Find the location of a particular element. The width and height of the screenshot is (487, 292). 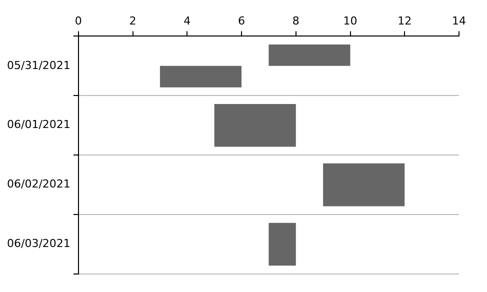

x-tick-label: 12 is located at coordinates (405, 21).